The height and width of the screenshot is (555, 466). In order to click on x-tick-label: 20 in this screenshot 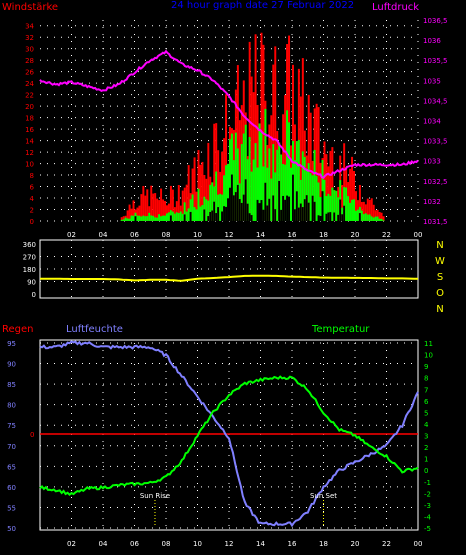, I will do `click(355, 235)`.